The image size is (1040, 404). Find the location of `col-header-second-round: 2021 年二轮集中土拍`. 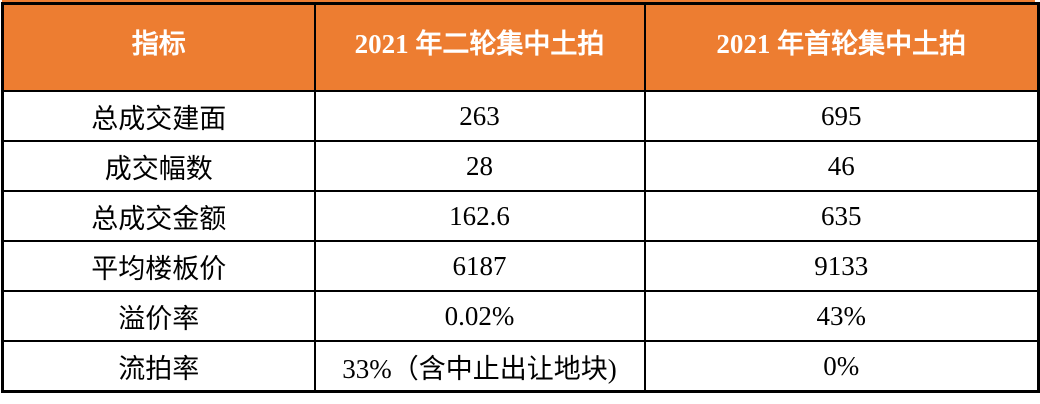

col-header-second-round: 2021 年二轮集中土拍 is located at coordinates (479, 47).